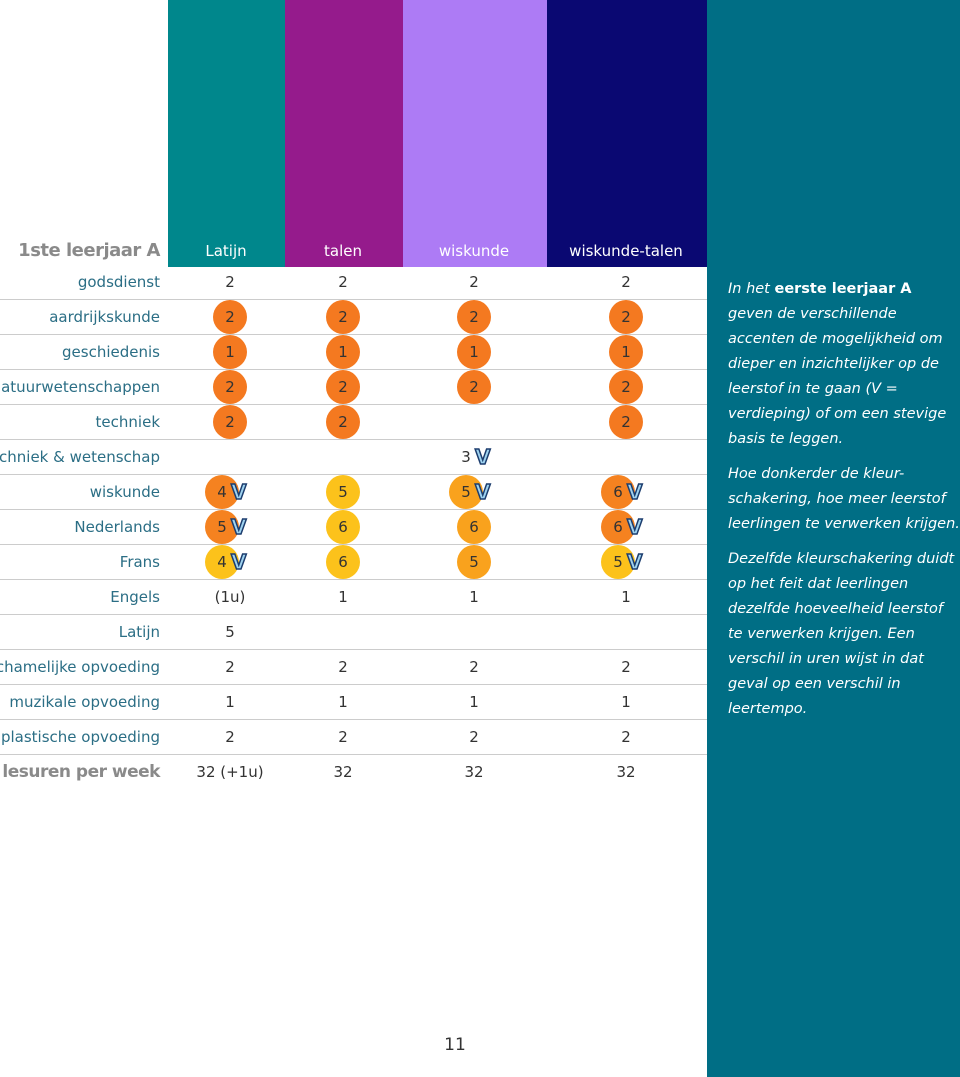 Image resolution: width=960 pixels, height=1077 pixels. What do you see at coordinates (135, 597) in the screenshot?
I see `row-label: Engels` at bounding box center [135, 597].